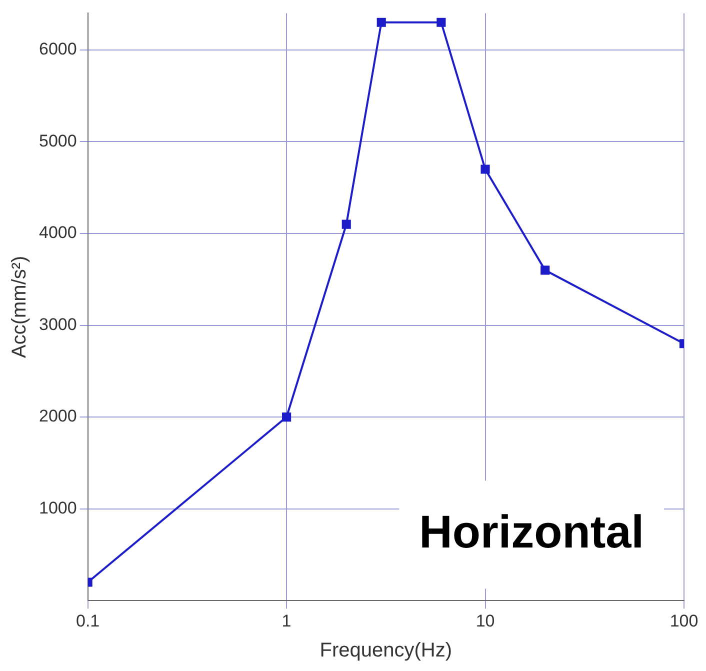 Image resolution: width=706 pixels, height=671 pixels. What do you see at coordinates (531, 531) in the screenshot?
I see `annotation: Horizontal` at bounding box center [531, 531].